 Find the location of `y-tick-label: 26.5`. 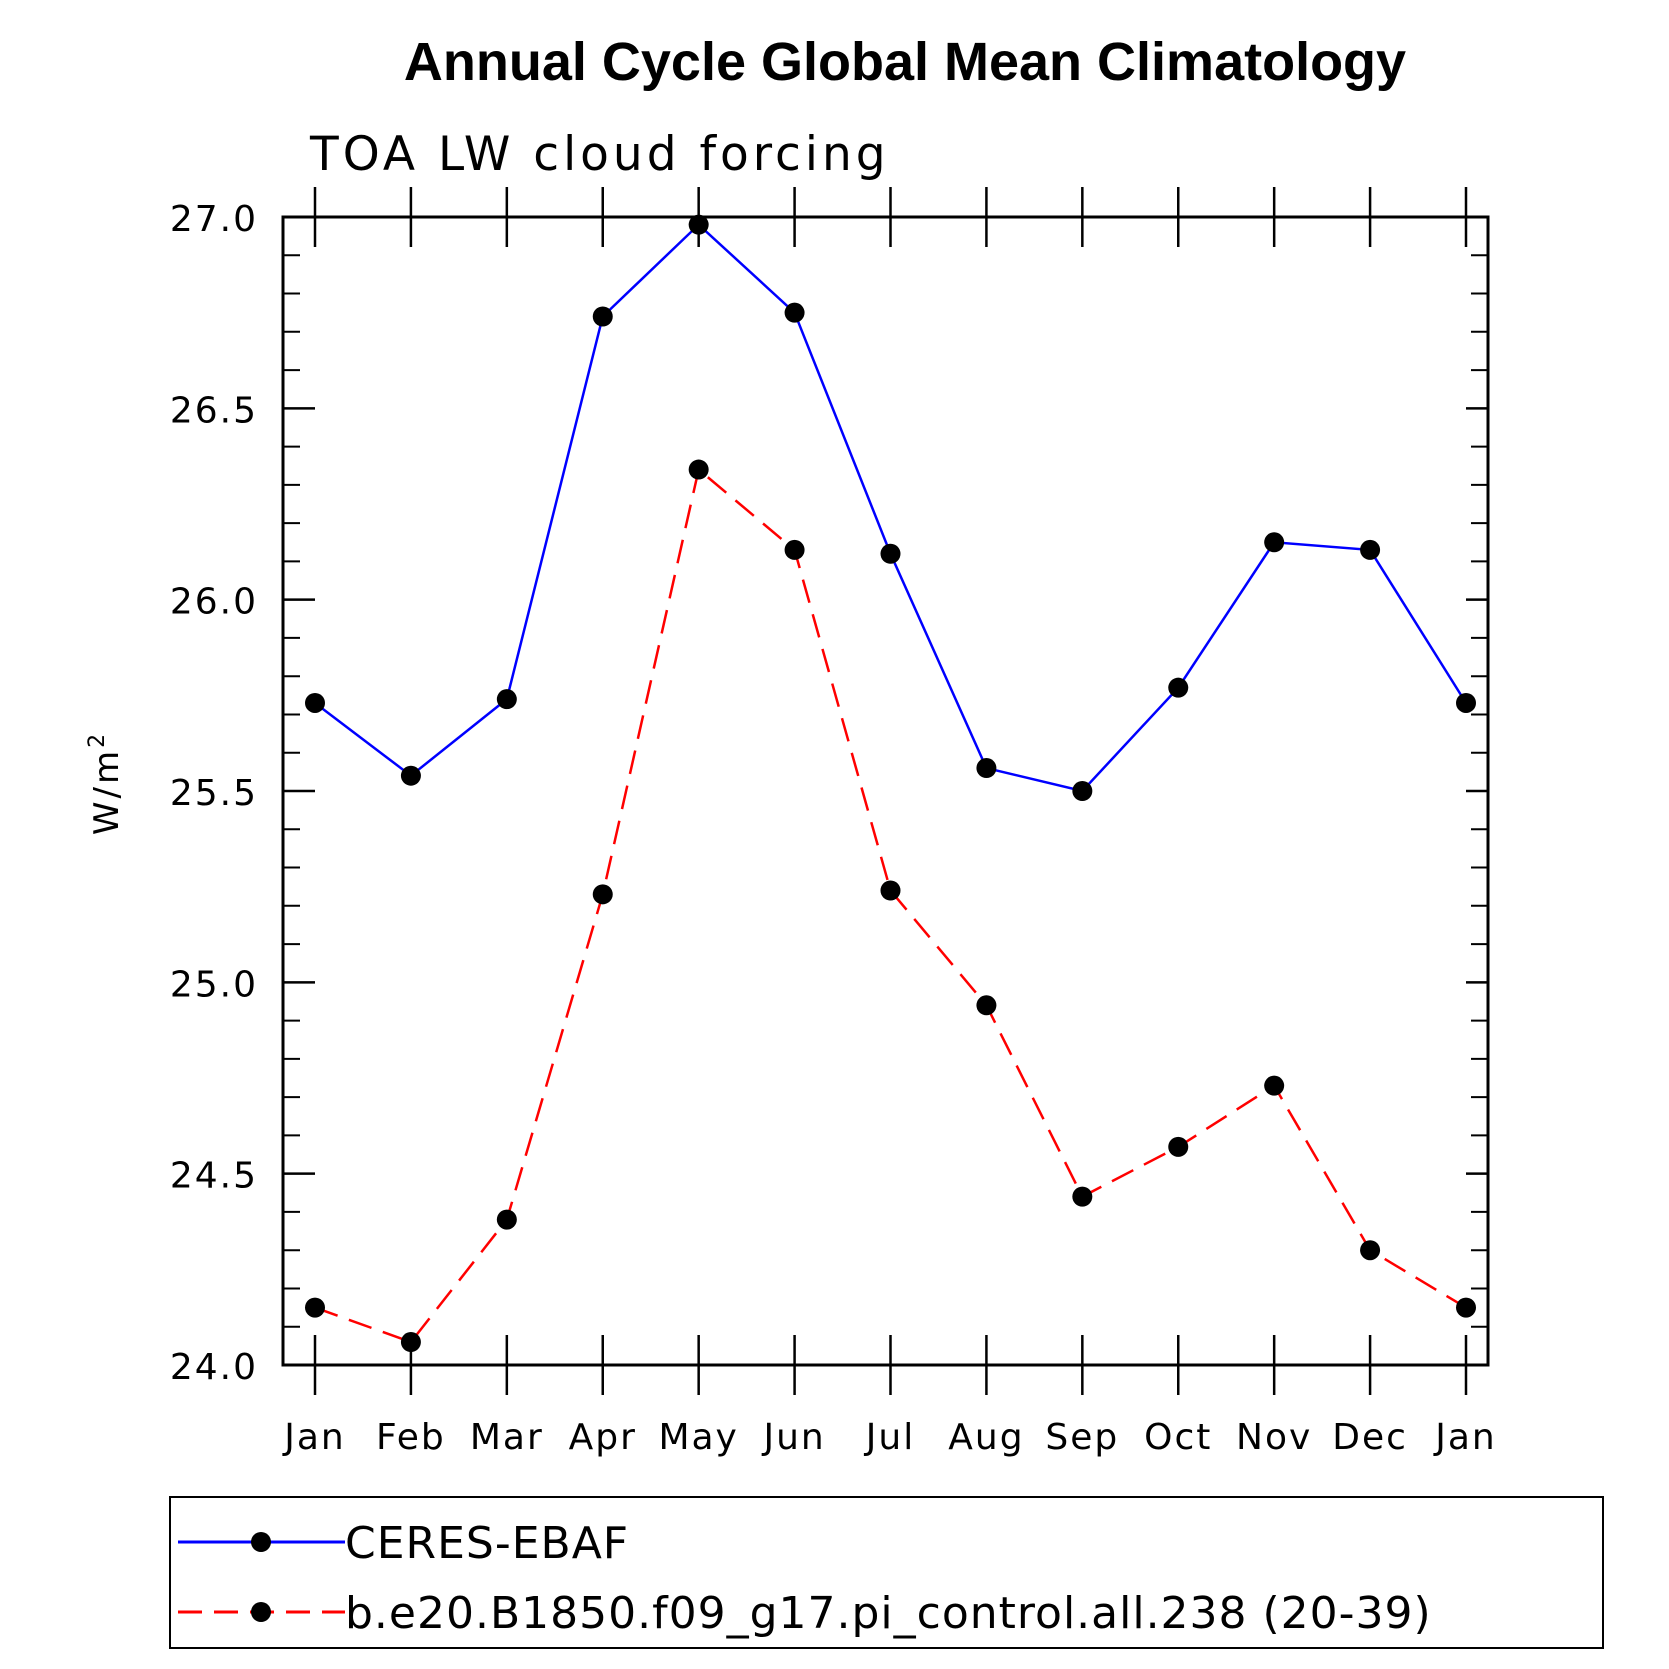

y-tick-label: 26.5 is located at coordinates (214, 410).